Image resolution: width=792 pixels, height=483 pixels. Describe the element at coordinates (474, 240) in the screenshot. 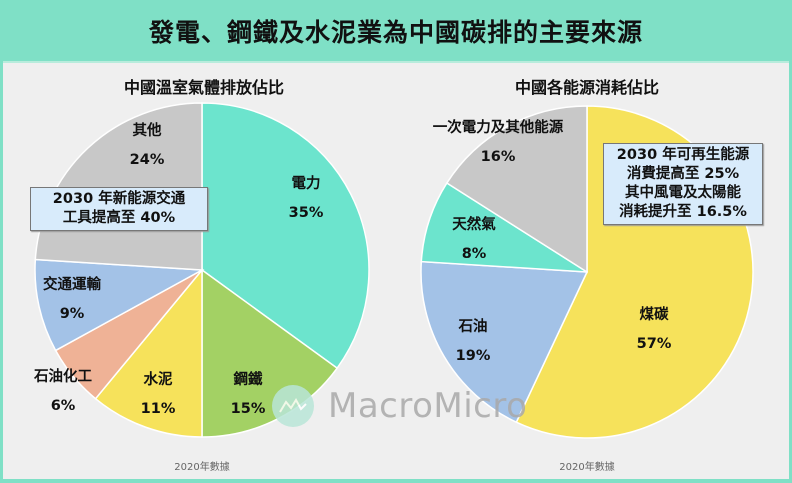

I see `slice-label: 天然氣 8%` at that location.